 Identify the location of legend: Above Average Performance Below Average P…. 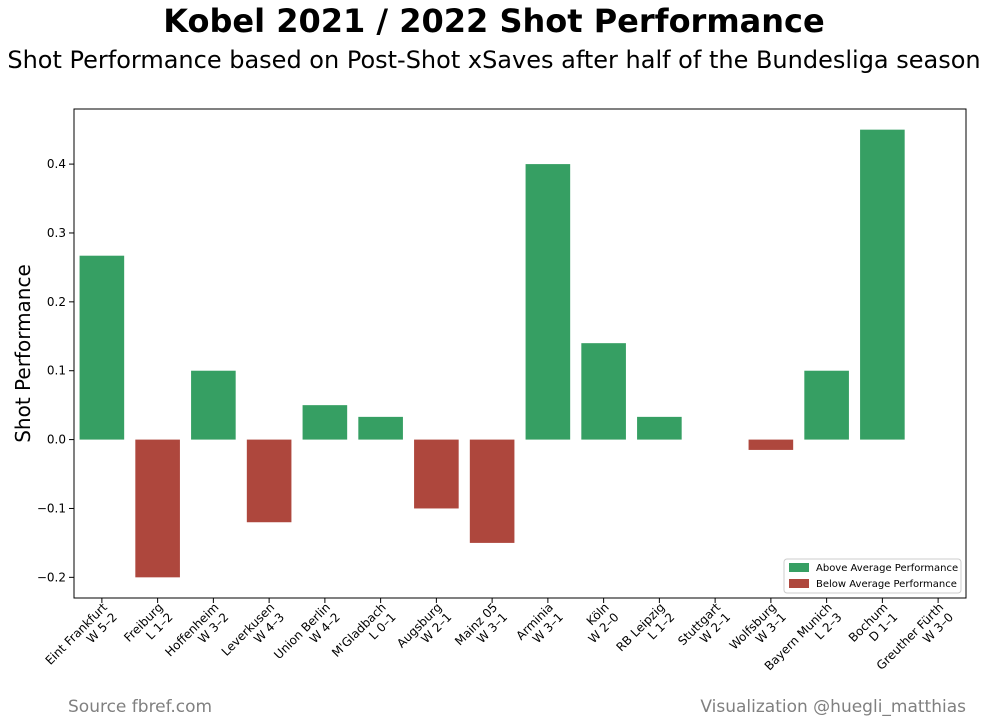
(872, 576).